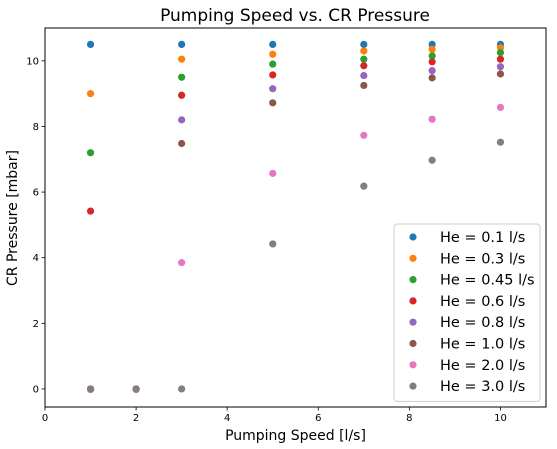 The height and width of the screenshot is (449, 557). Describe the element at coordinates (318, 418) in the screenshot. I see `x-tick-label: 6` at that location.